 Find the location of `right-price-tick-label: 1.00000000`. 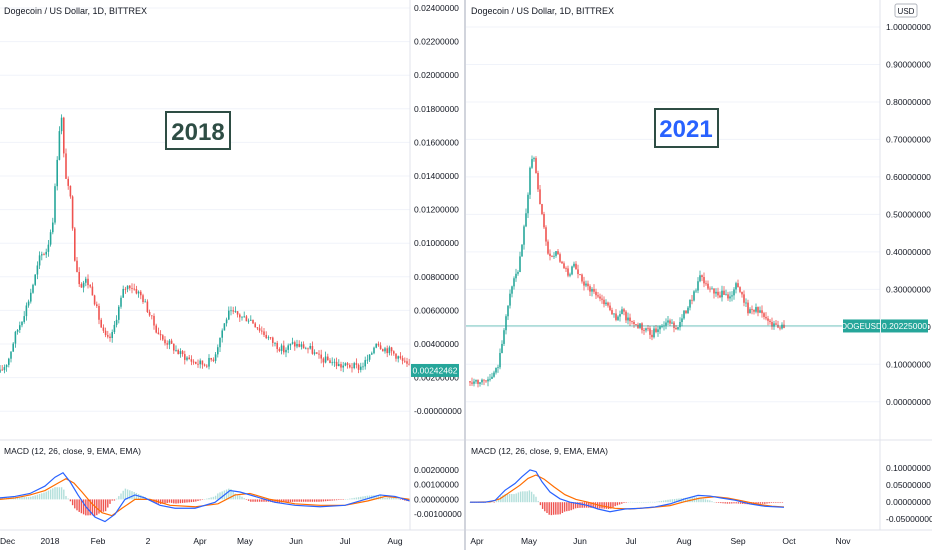

right-price-tick-label: 1.00000000 is located at coordinates (908, 27).